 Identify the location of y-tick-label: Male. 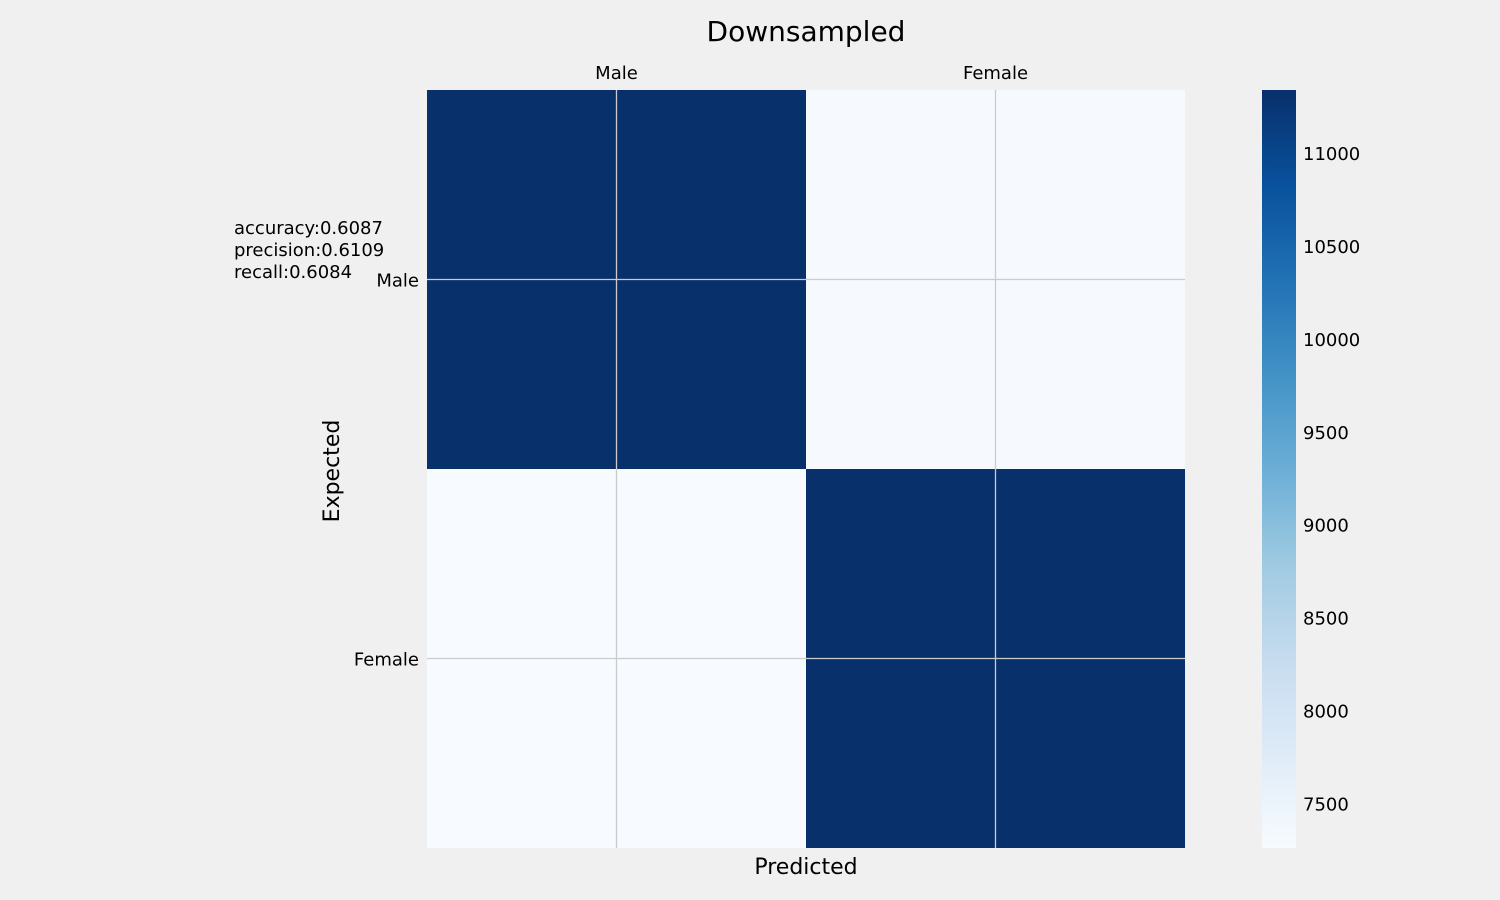
(397, 281).